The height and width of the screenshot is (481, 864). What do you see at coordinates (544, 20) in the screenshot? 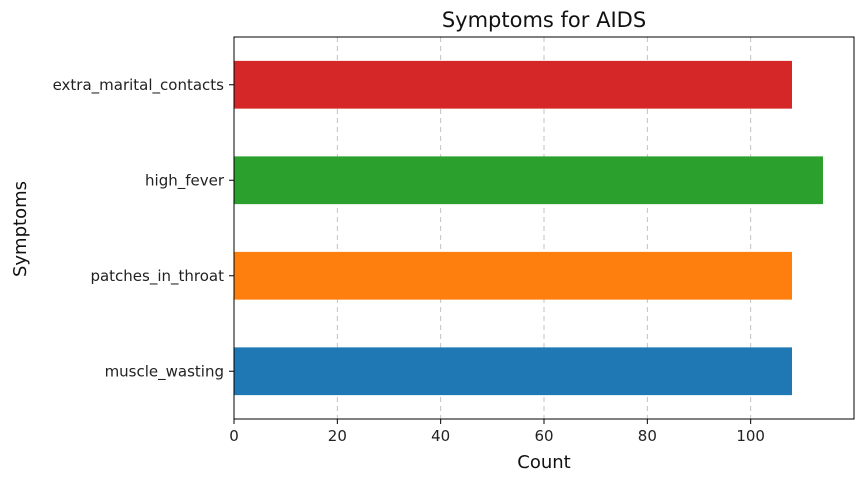
I see `chart-title: Symptoms for AIDS` at bounding box center [544, 20].